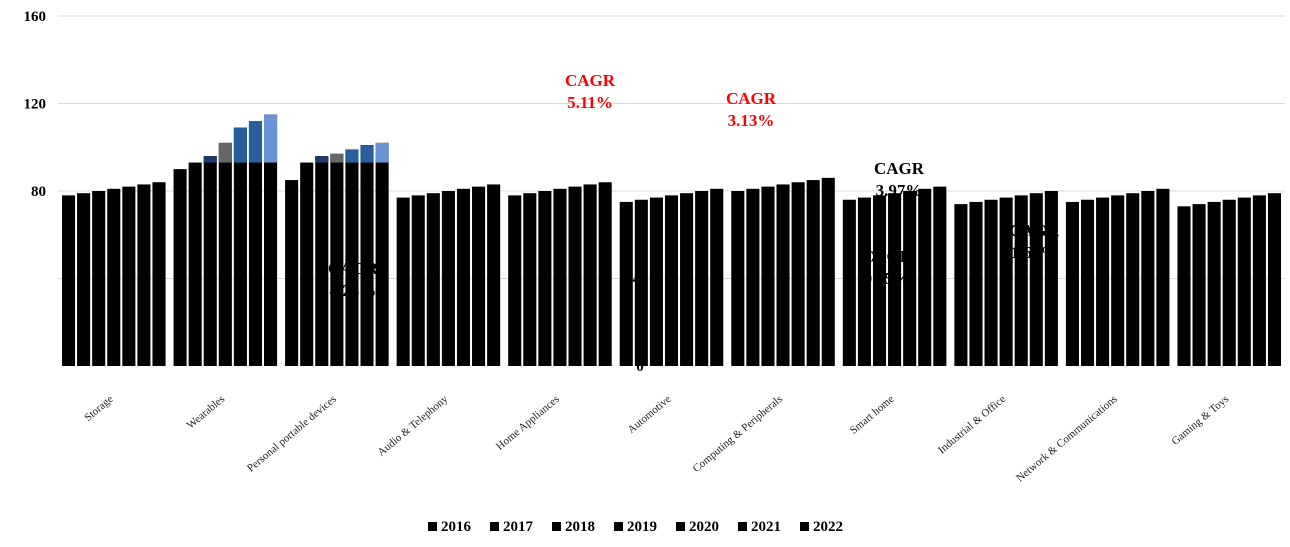  What do you see at coordinates (206, 412) in the screenshot?
I see `category-label: Wearables` at bounding box center [206, 412].